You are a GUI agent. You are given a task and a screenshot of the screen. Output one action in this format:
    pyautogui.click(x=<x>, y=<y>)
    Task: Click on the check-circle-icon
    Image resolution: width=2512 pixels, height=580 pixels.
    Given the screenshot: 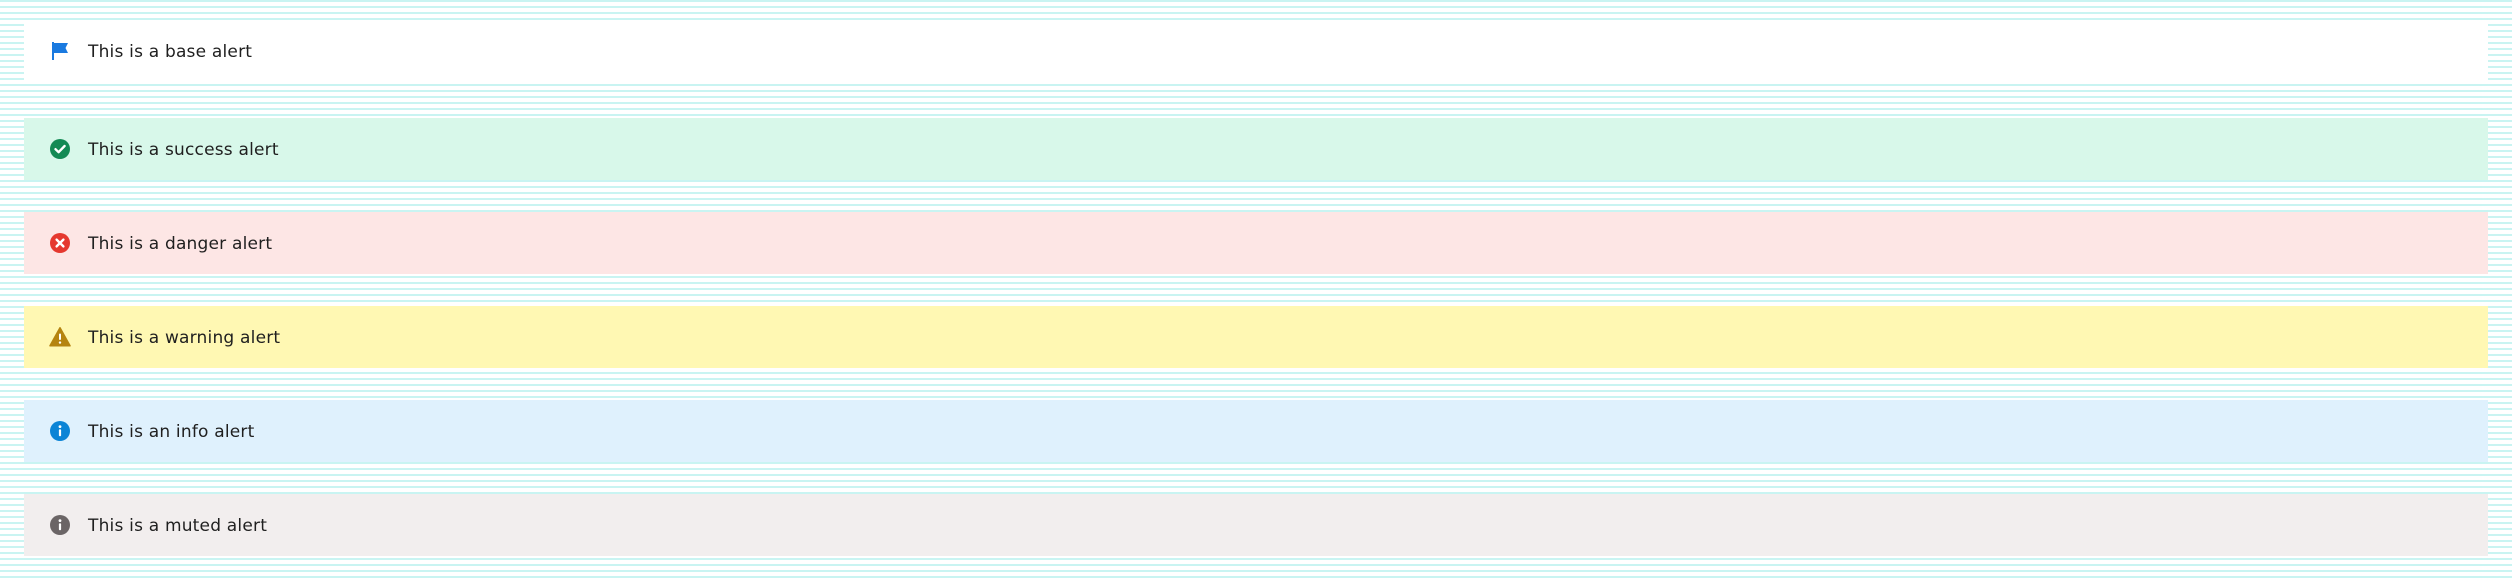 What is the action you would take?
    pyautogui.click(x=60, y=149)
    